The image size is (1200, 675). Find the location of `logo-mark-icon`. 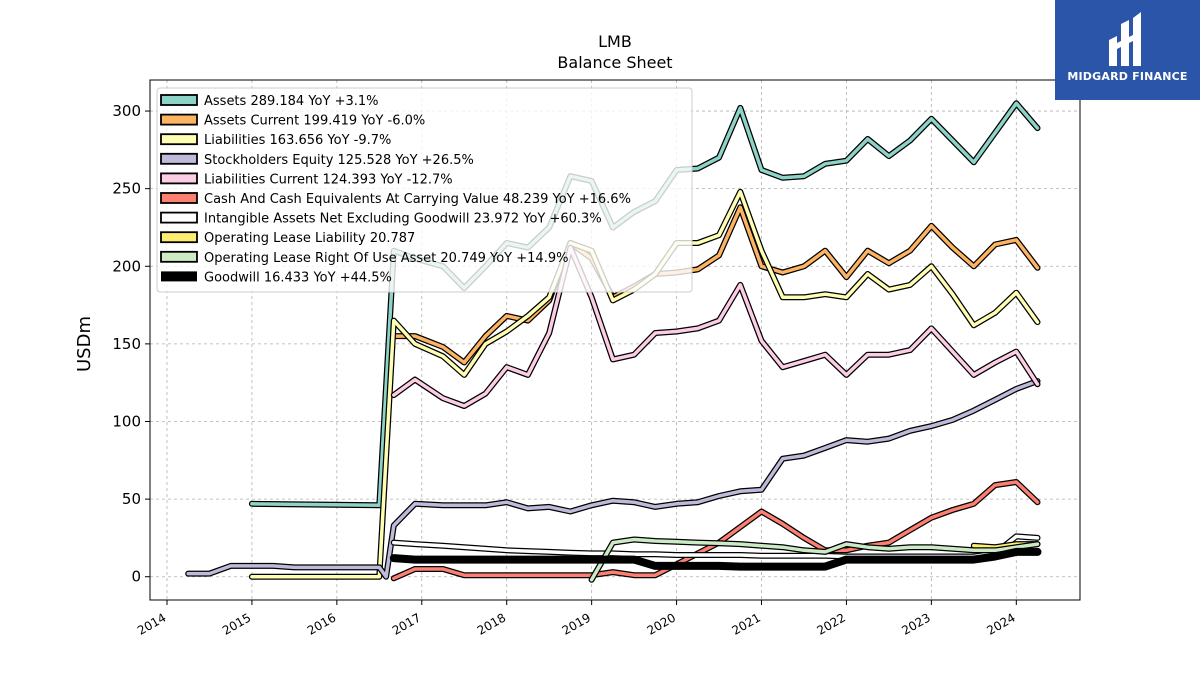

logo-mark-icon is located at coordinates (1125, 39).